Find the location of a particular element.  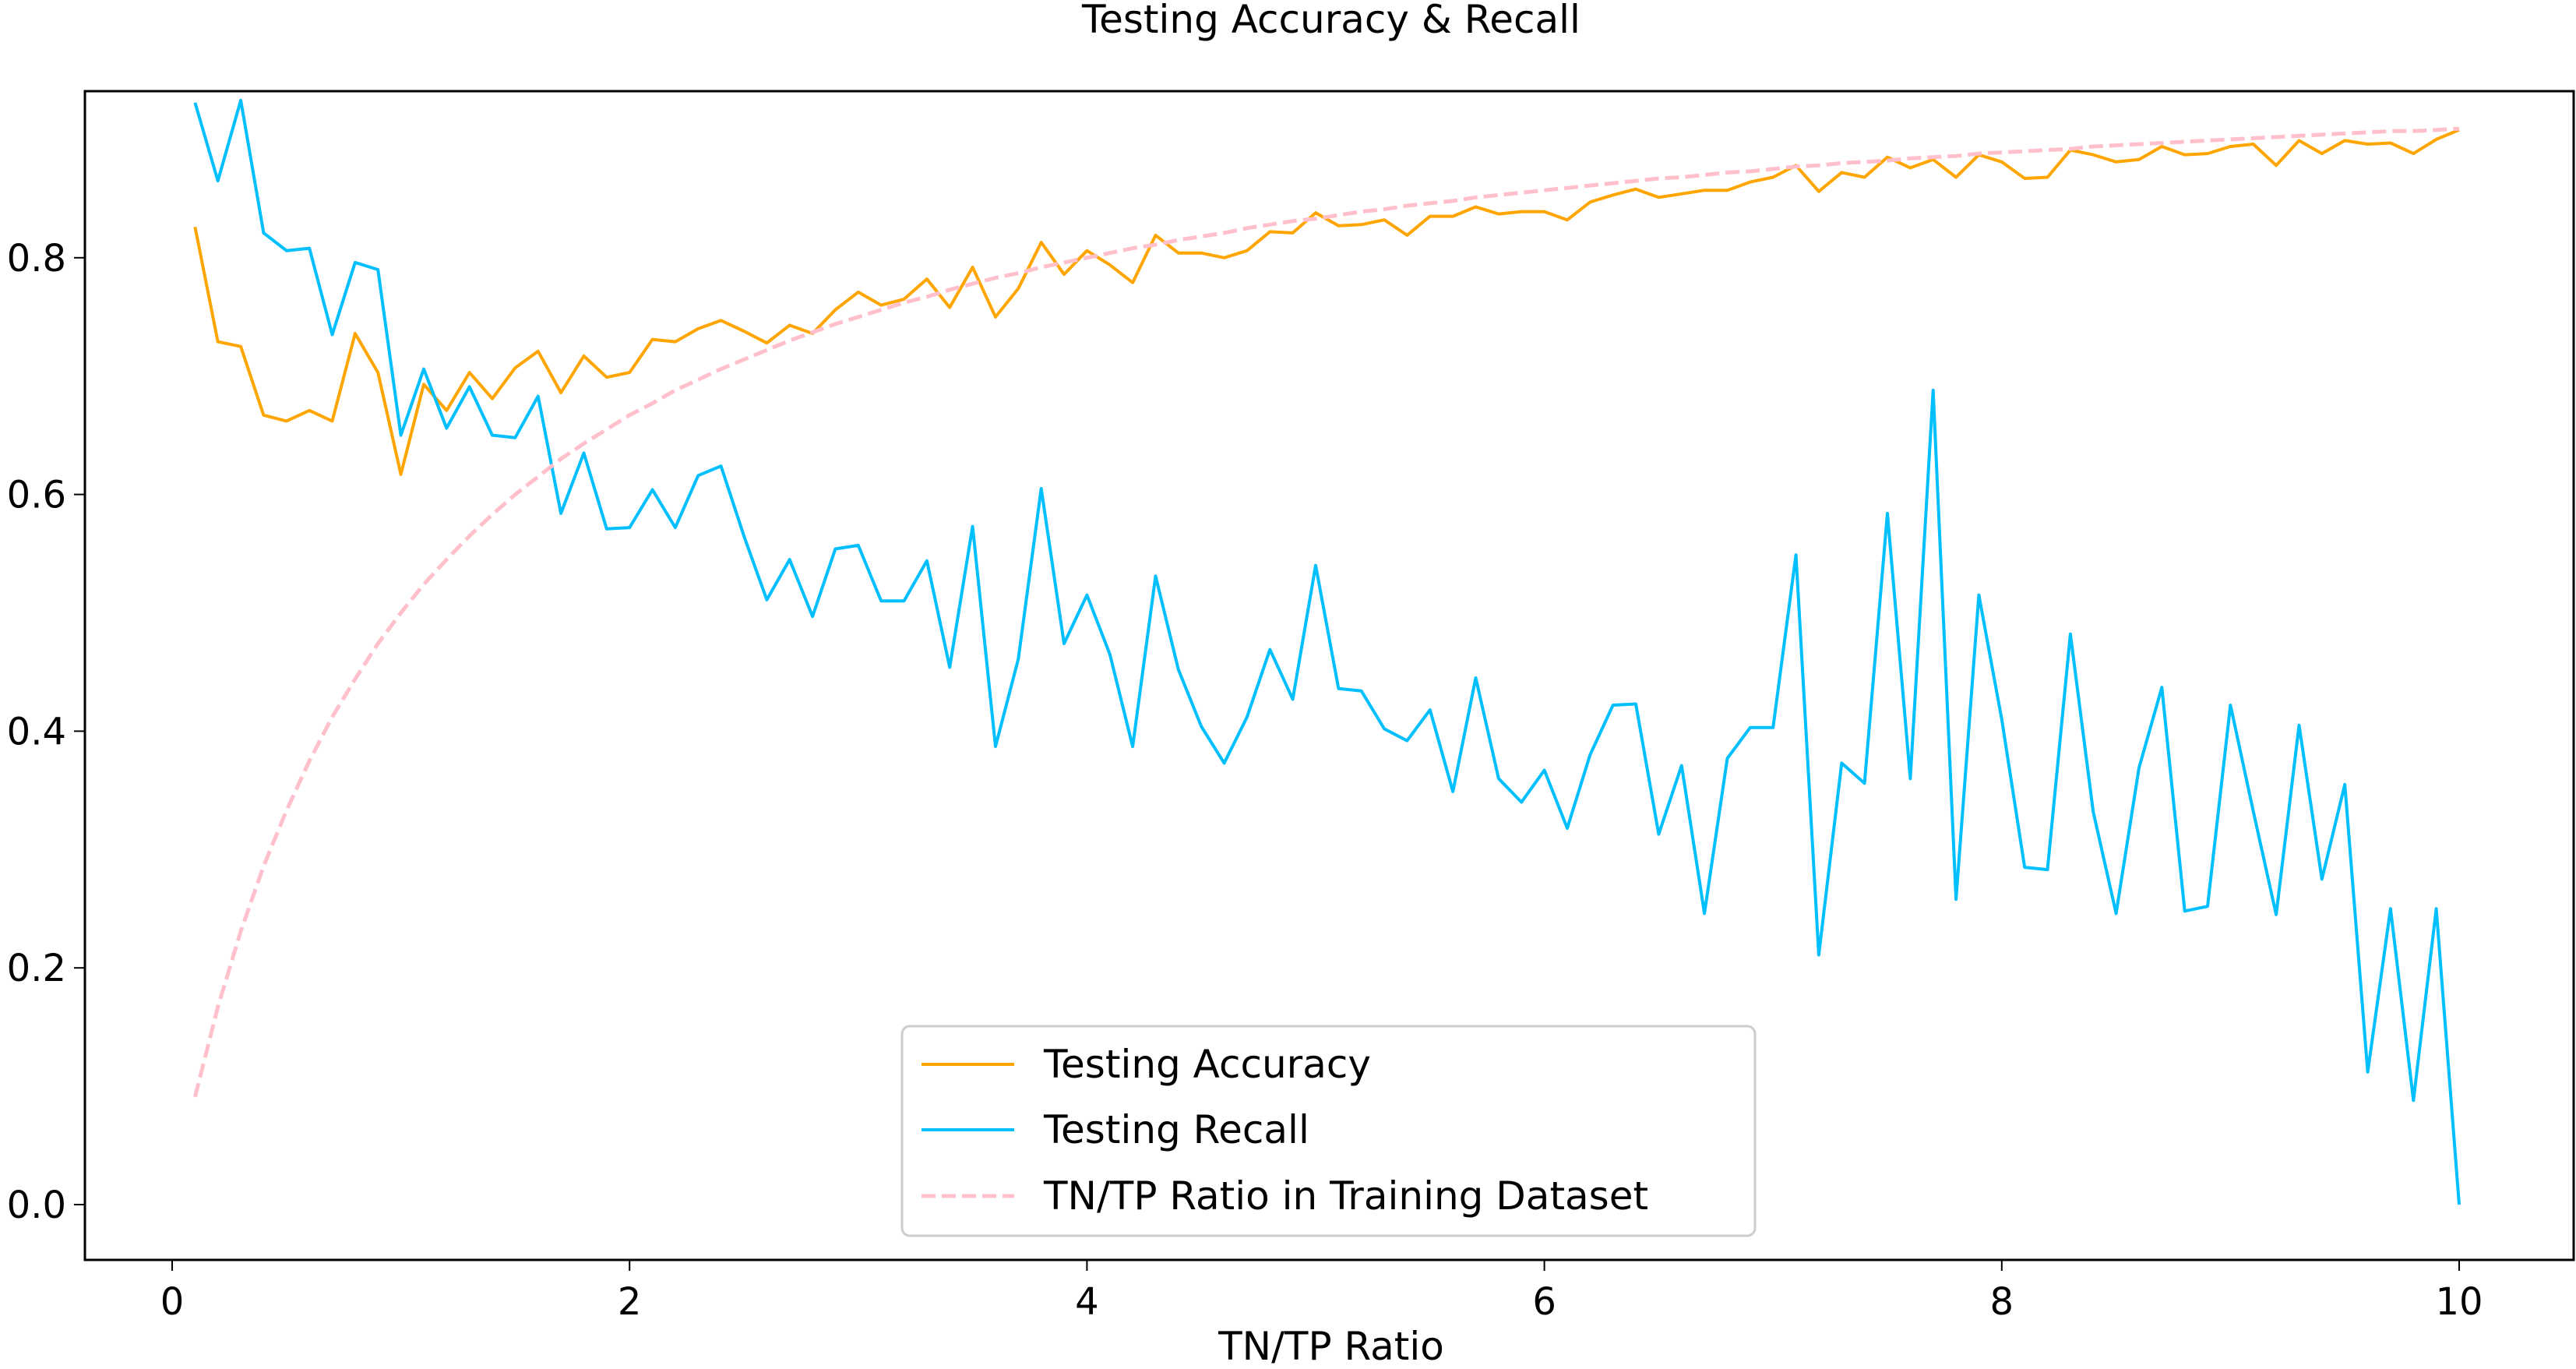

legend-box is located at coordinates (1328, 1131).